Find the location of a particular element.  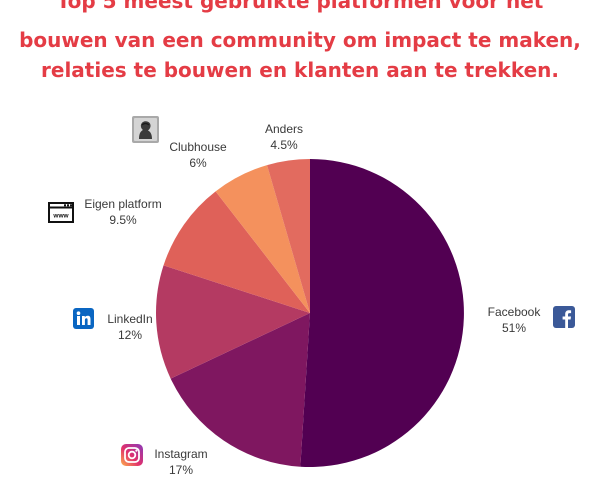

label-facebook: Facebook 51% is located at coordinates (514, 320).